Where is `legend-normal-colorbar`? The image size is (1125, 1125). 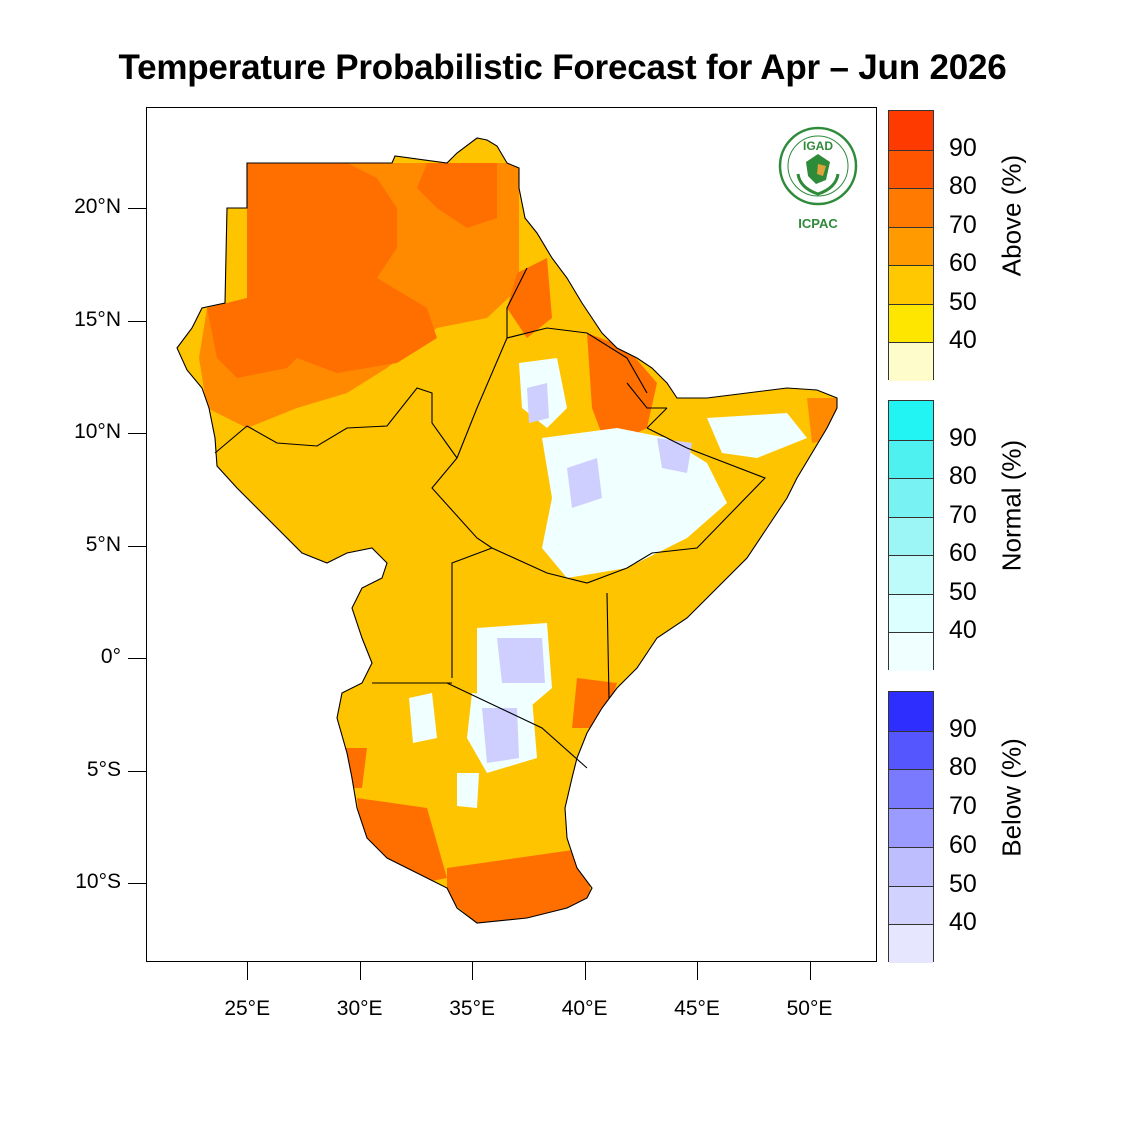
legend-normal-colorbar is located at coordinates (911, 535).